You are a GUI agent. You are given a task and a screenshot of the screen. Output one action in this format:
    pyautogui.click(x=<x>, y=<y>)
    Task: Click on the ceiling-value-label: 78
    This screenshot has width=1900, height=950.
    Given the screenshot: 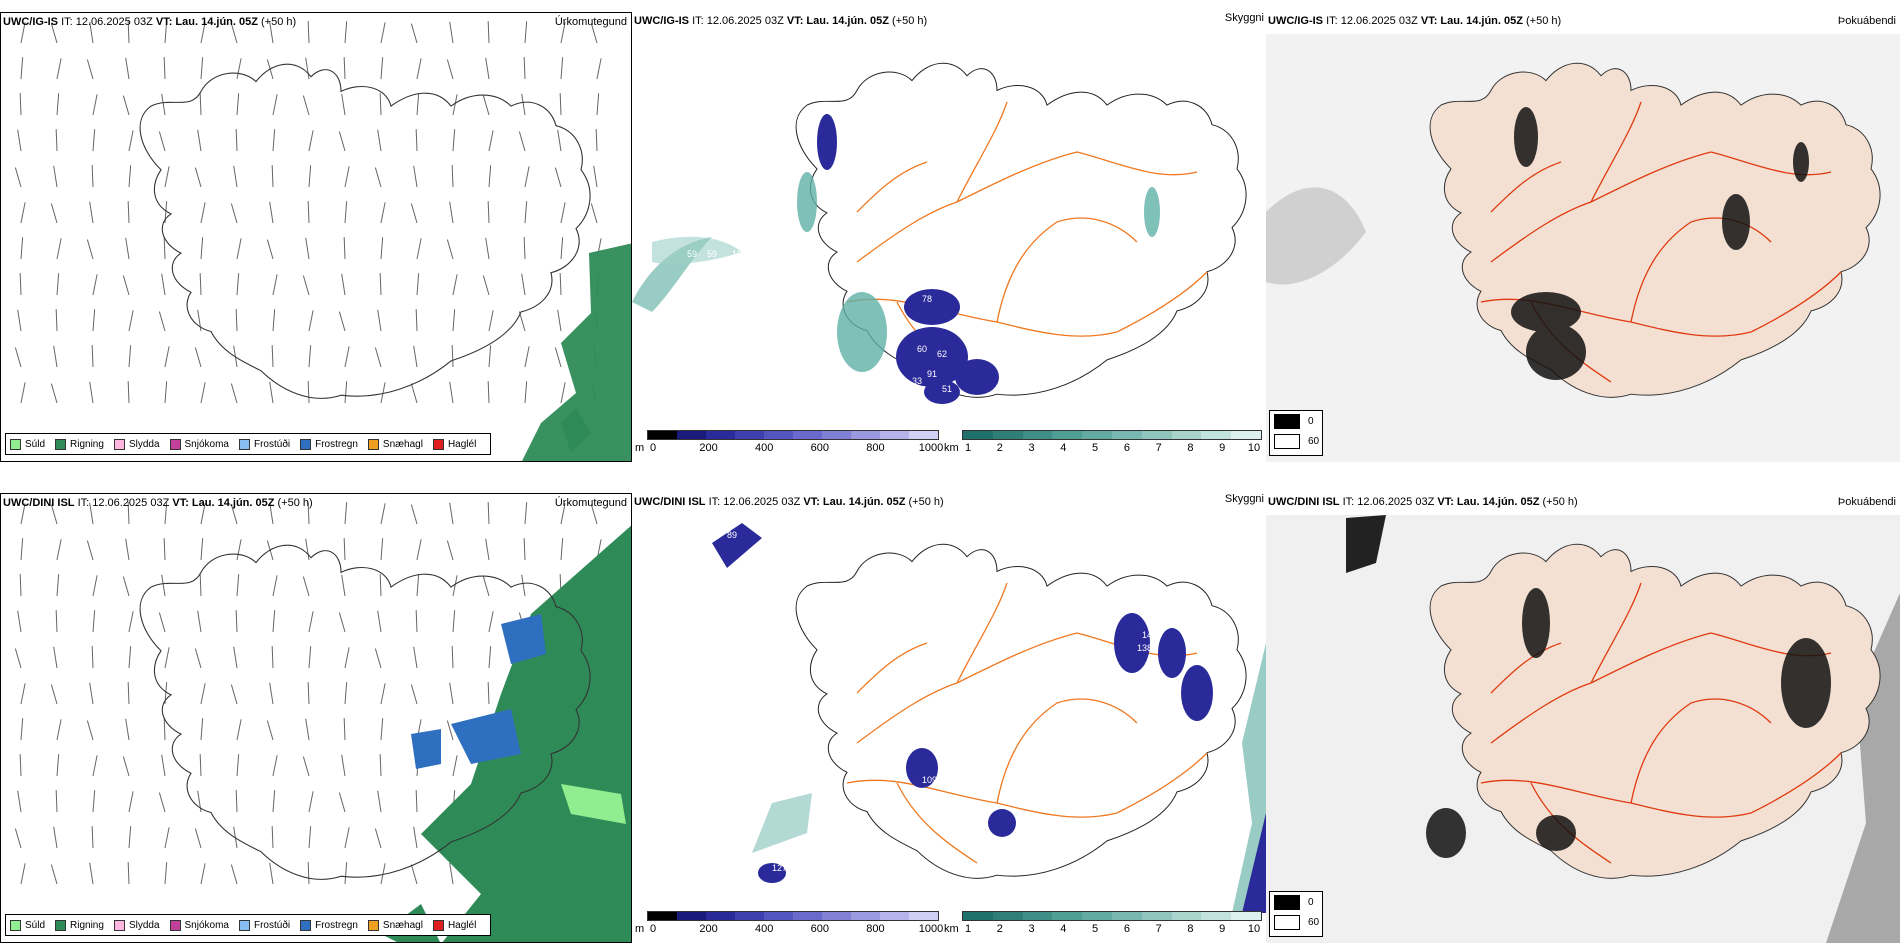 What is the action you would take?
    pyautogui.click(x=927, y=299)
    